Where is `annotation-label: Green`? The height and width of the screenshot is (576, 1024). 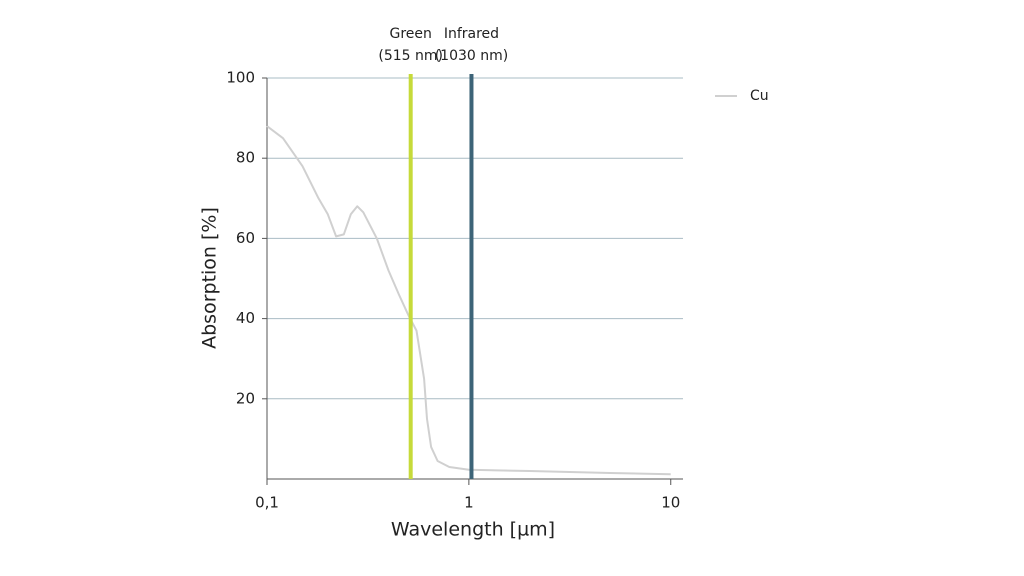
annotation-label: Green is located at coordinates (410, 34).